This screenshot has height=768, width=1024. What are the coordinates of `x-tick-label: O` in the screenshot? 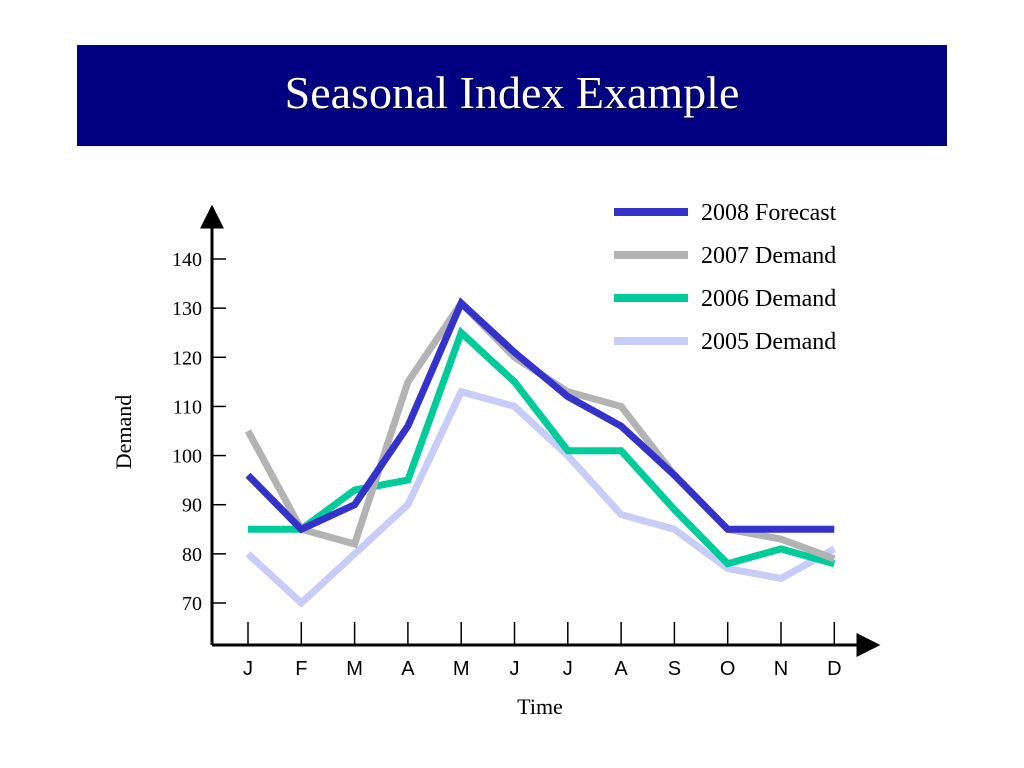 It's located at (728, 669).